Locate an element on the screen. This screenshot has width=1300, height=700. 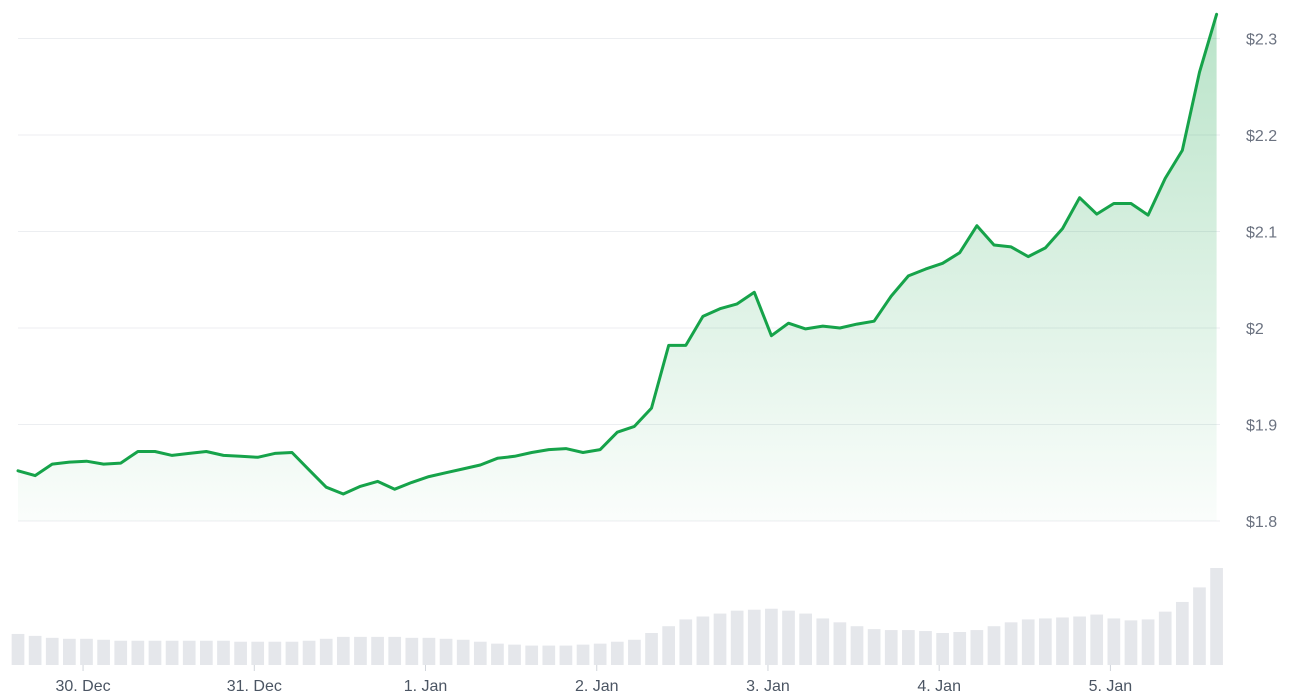
x-tick-label: 2. Jan is located at coordinates (597, 686).